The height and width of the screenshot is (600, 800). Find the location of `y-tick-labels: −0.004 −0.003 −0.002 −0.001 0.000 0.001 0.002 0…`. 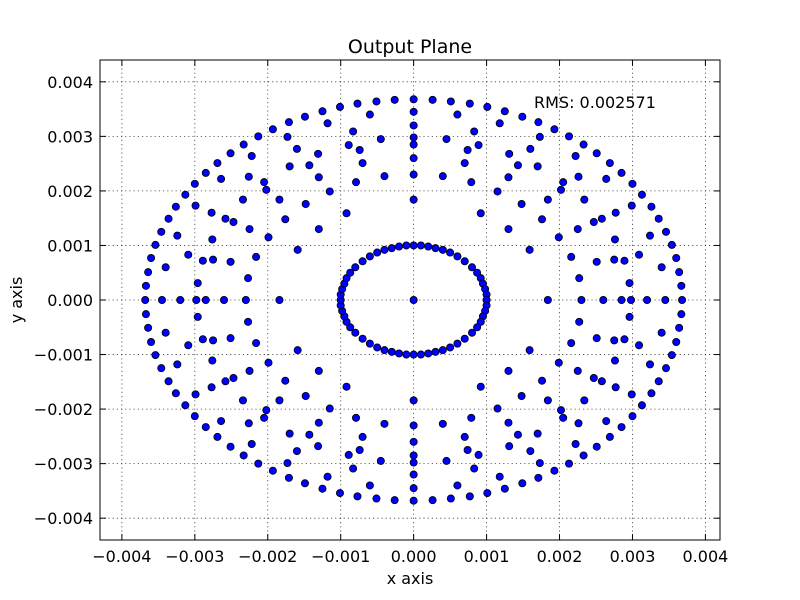

y-tick-labels: −0.004 −0.003 −0.002 −0.001 0.000 0.001 0.002 0… is located at coordinates (63, 300).